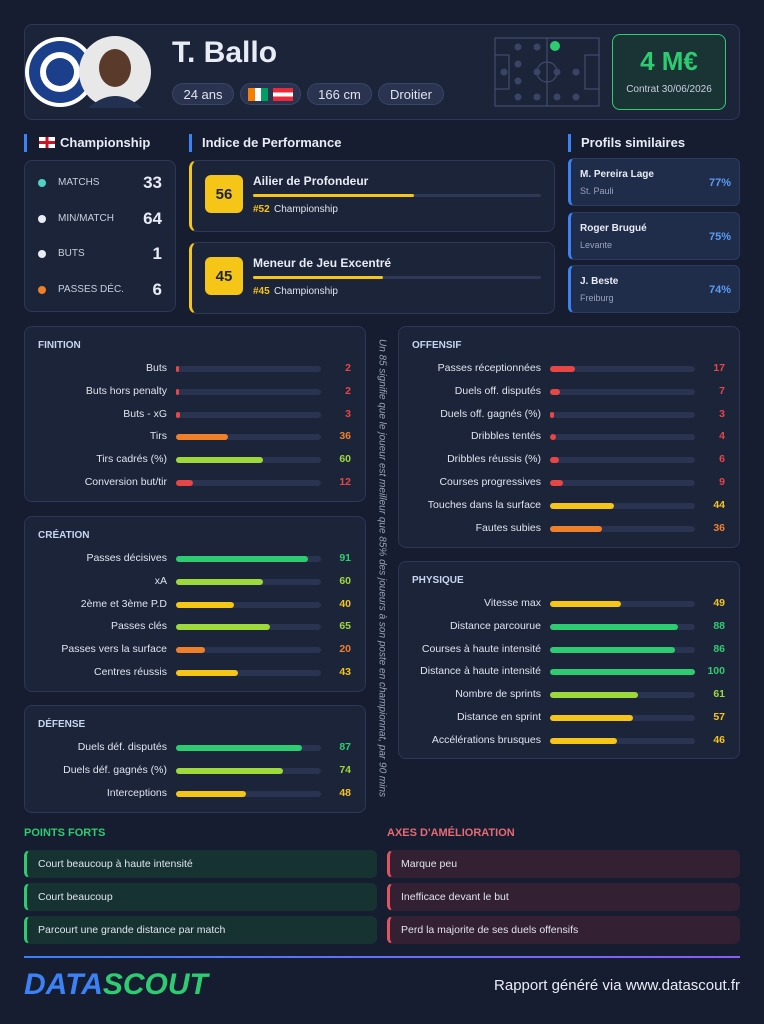 The height and width of the screenshot is (1024, 764). I want to click on foot-pill: Droitier, so click(411, 94).